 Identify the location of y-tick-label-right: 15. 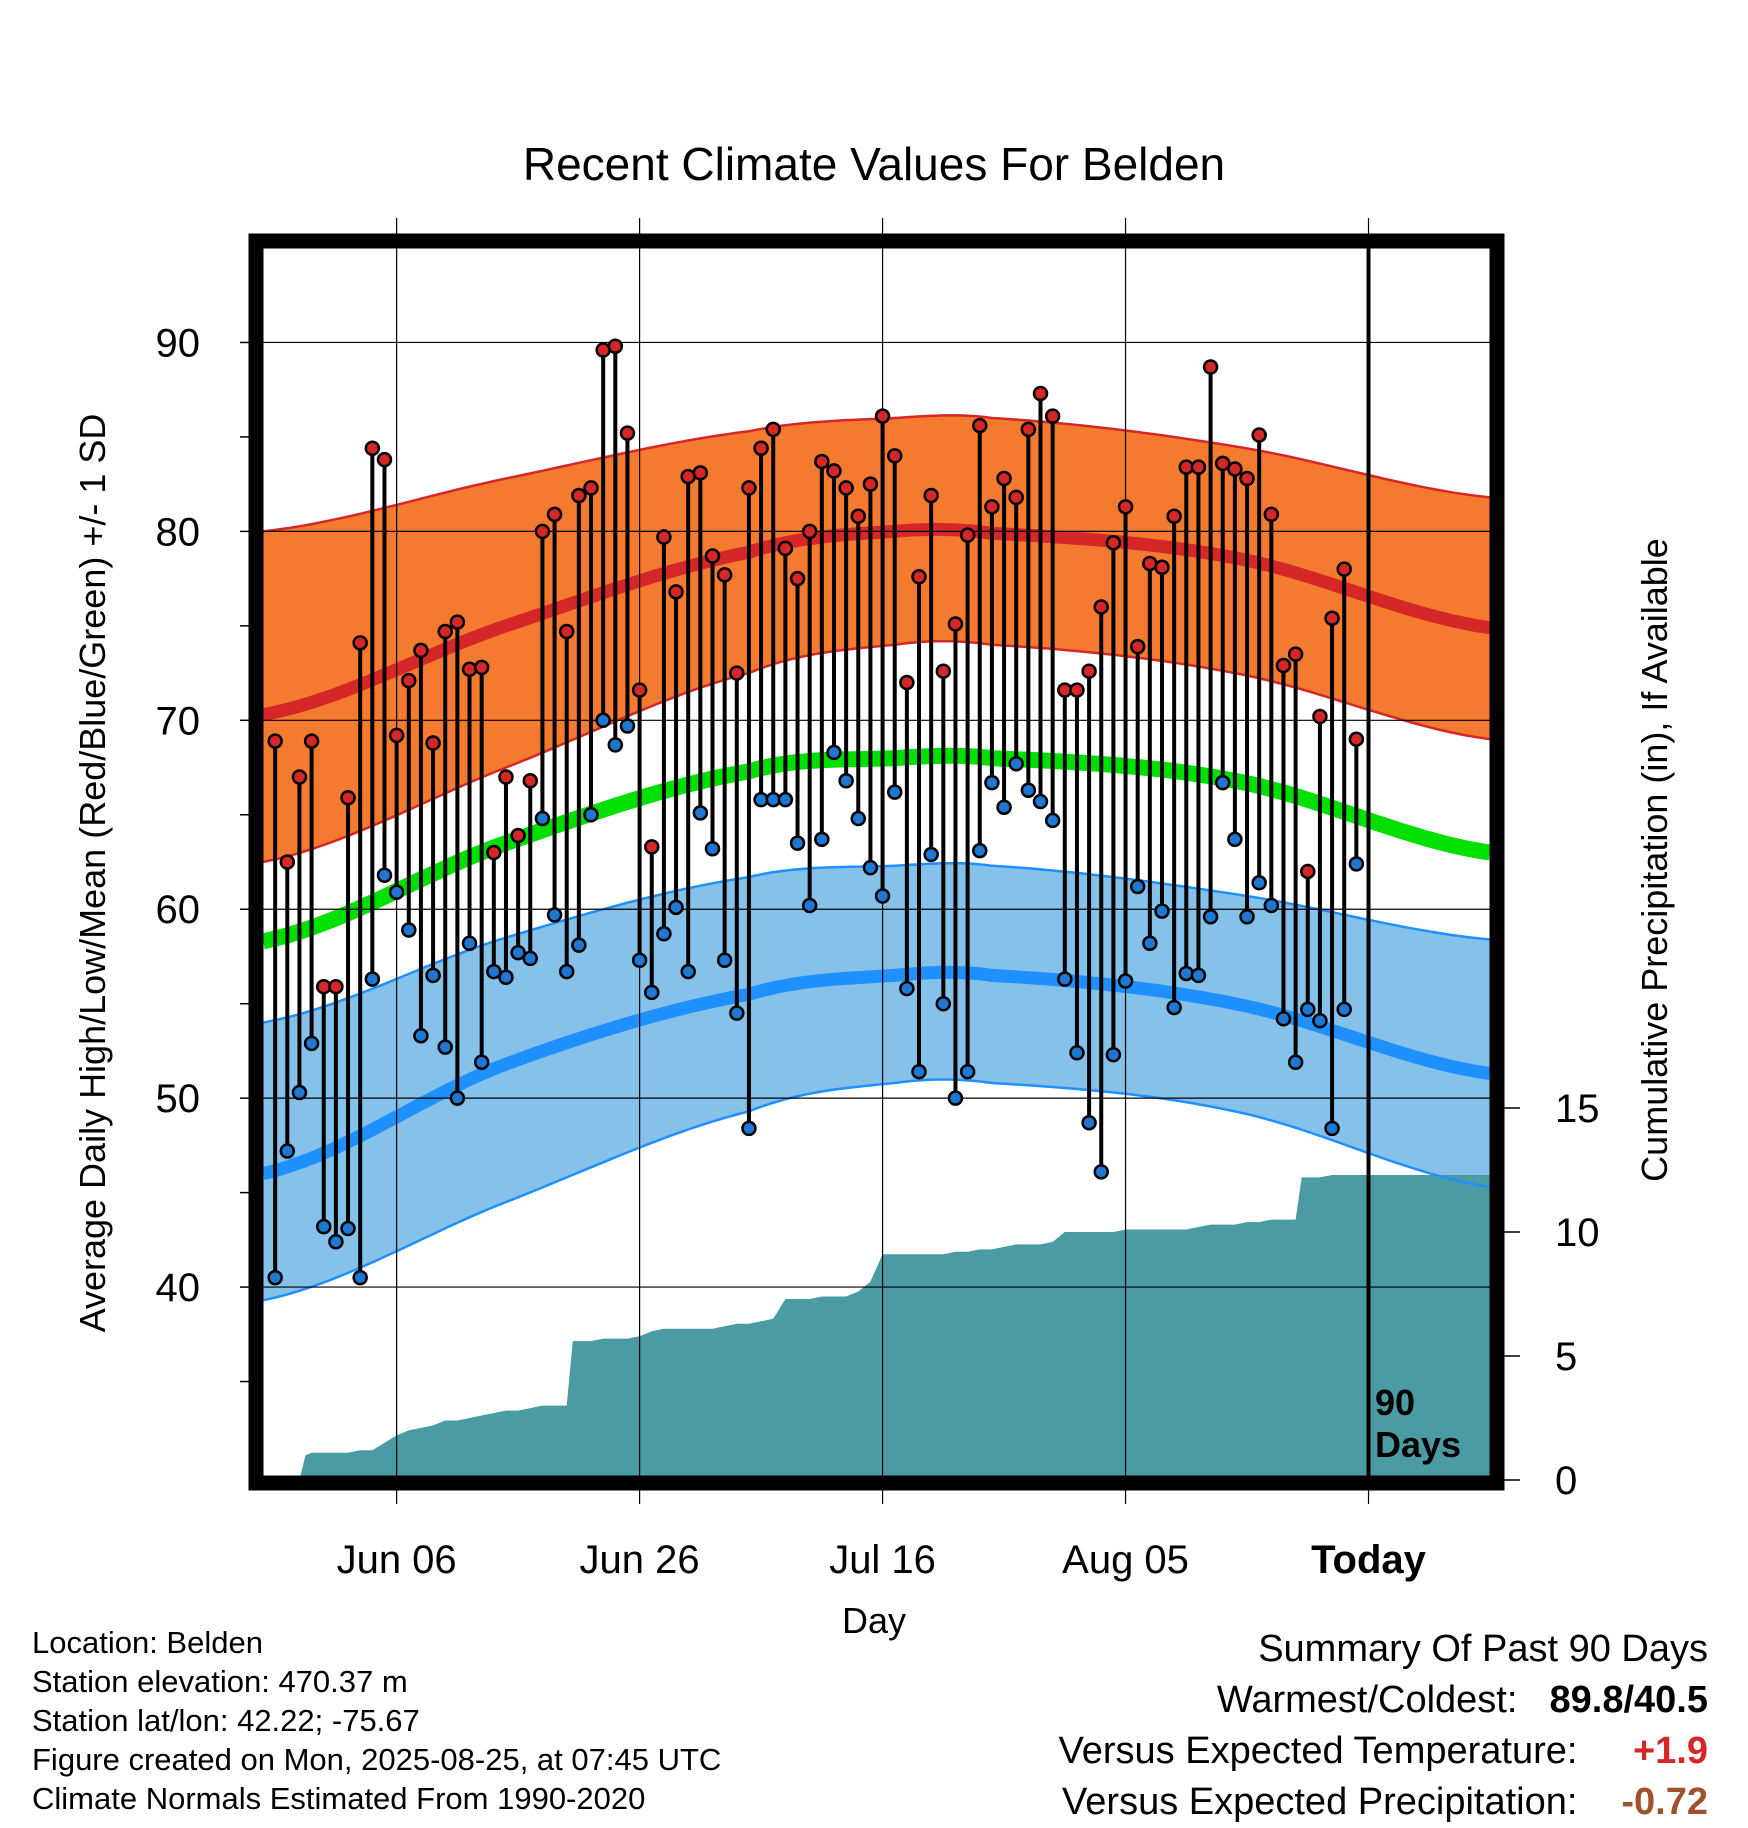
(1577, 1109).